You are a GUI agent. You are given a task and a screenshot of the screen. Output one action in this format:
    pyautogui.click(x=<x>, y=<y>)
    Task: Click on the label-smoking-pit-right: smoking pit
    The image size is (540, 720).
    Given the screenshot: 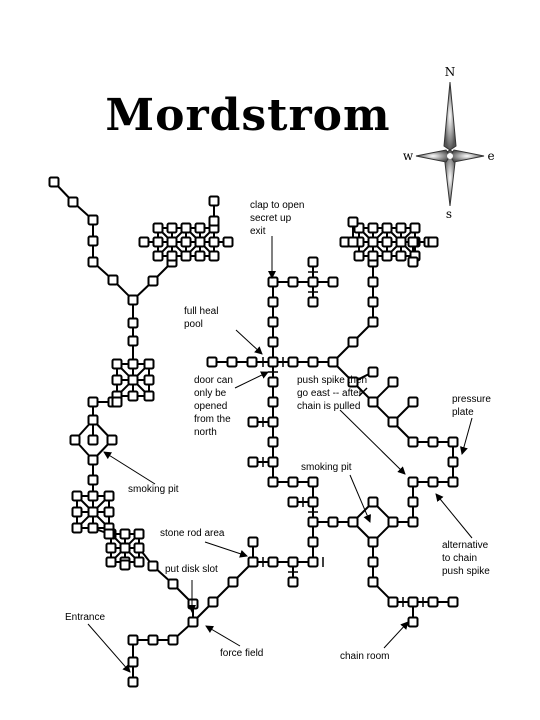 What is the action you would take?
    pyautogui.click(x=326, y=467)
    